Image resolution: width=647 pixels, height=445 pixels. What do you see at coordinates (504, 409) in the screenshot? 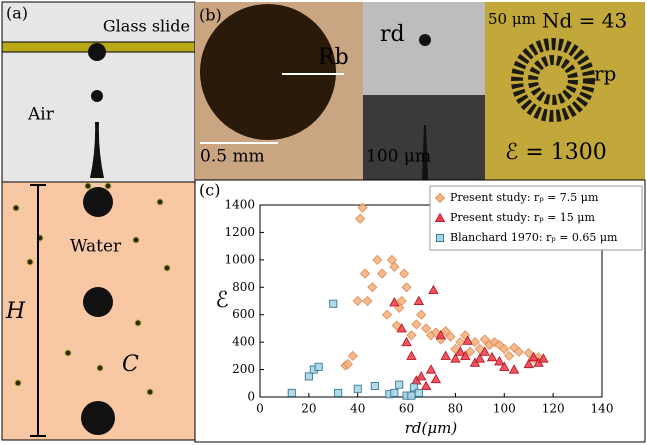
I see `x-tick-label: 100` at bounding box center [504, 409].